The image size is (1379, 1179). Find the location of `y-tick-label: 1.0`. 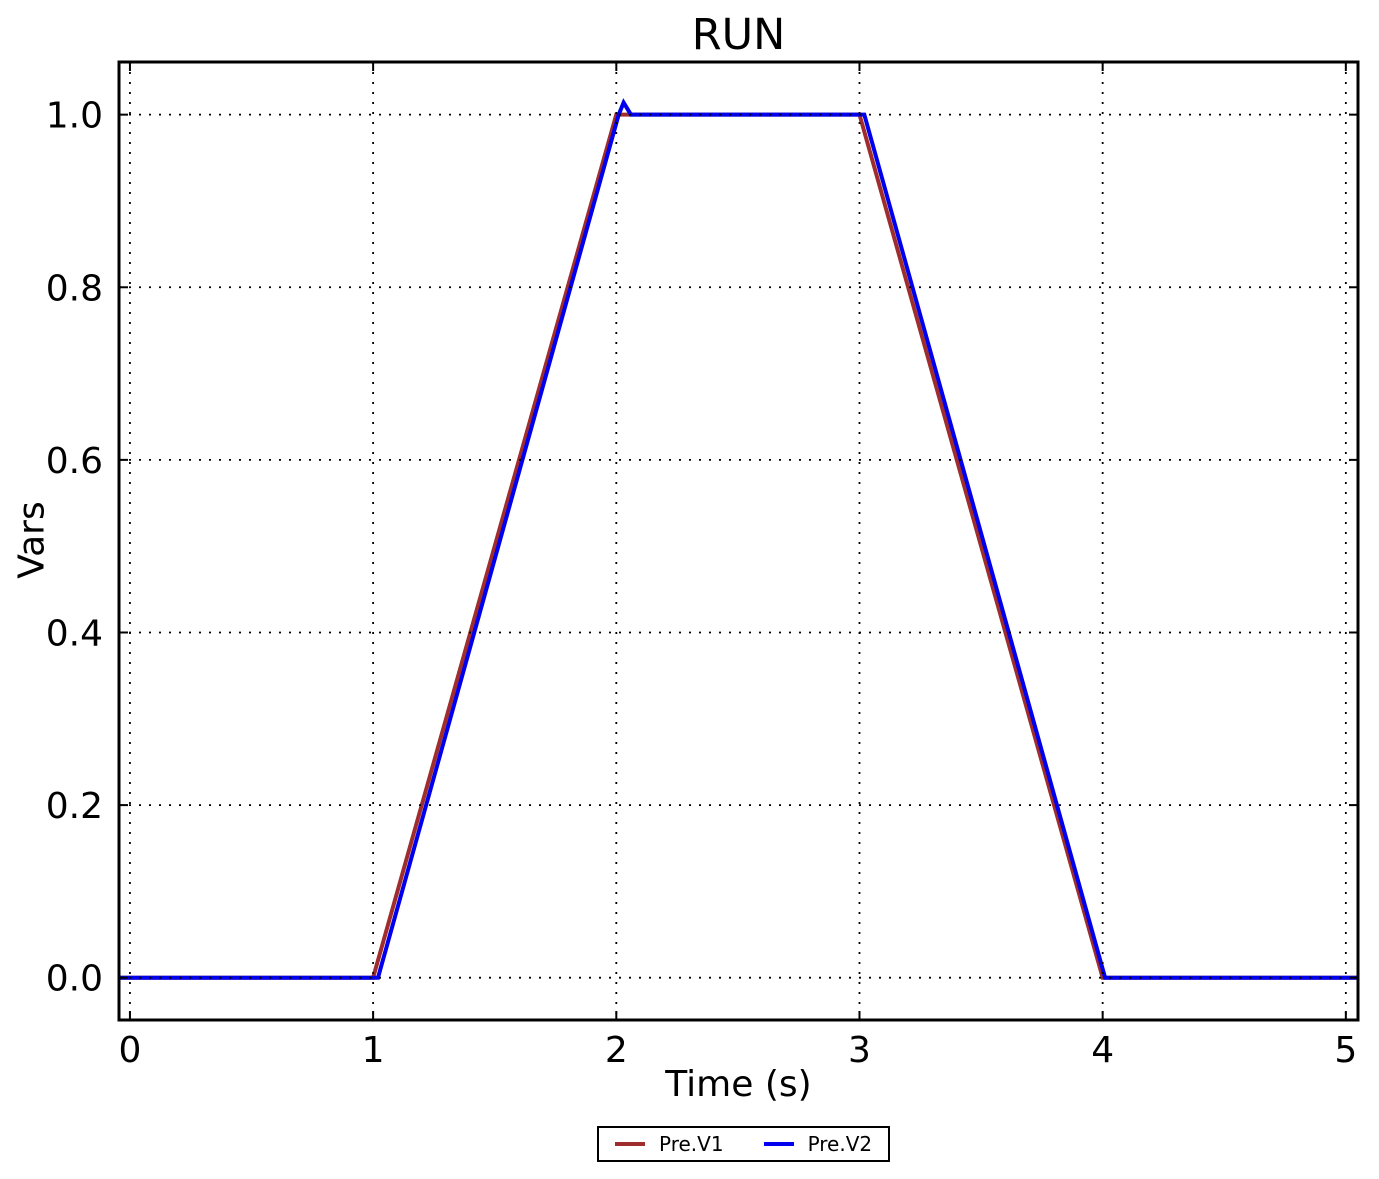

y-tick-label: 1.0 is located at coordinates (74, 116).